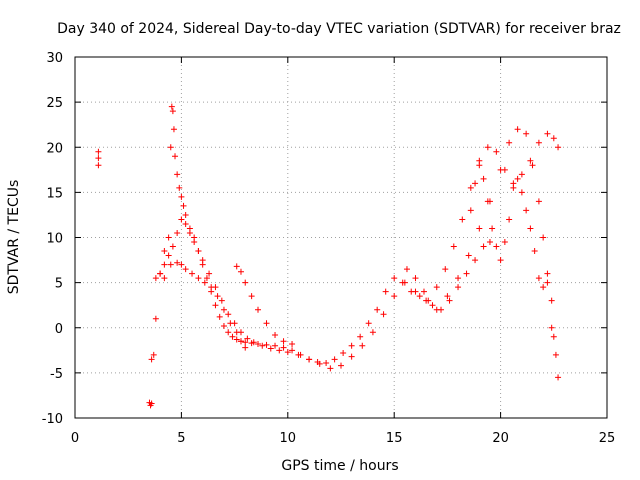 The width and height of the screenshot is (640, 480). What do you see at coordinates (54, 58) in the screenshot?
I see `y-tick-label: 30` at bounding box center [54, 58].